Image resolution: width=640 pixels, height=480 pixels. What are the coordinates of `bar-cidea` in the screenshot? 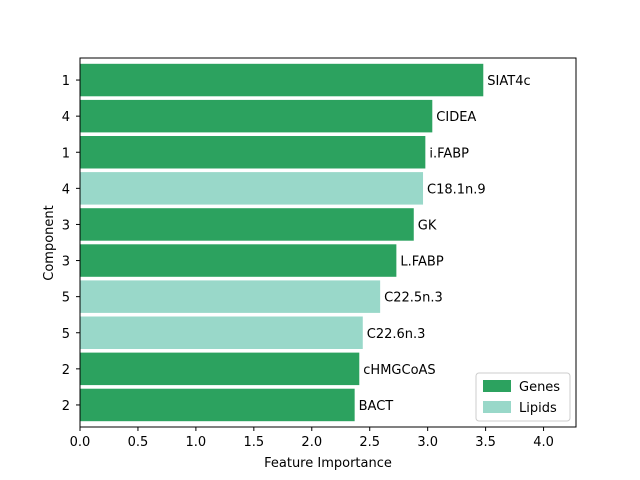 It's located at (256, 116).